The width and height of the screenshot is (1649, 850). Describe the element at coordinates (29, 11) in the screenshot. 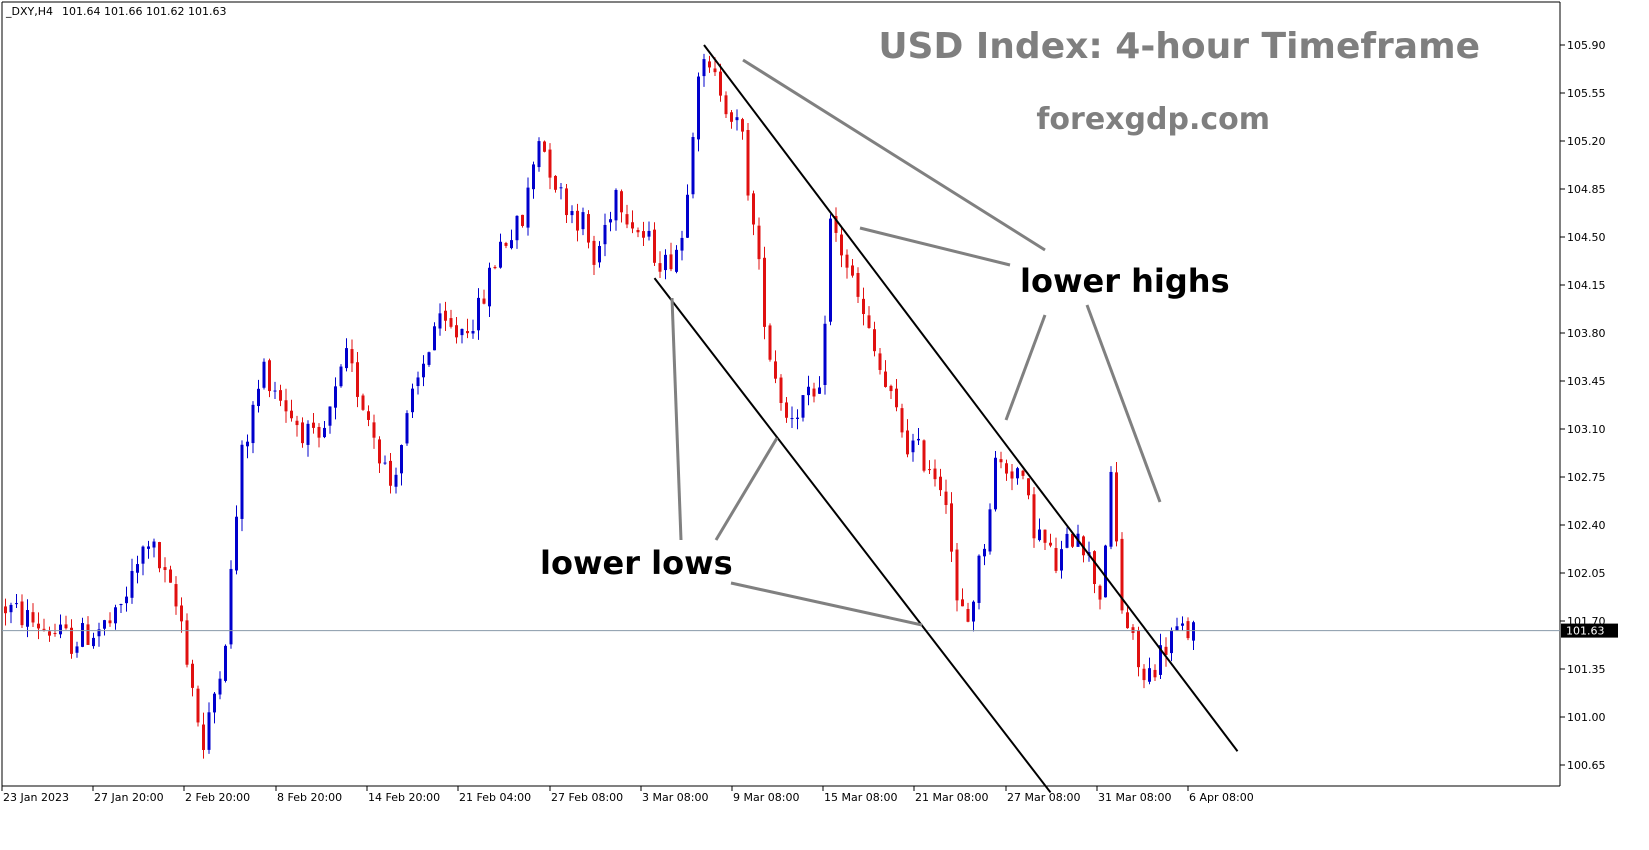

I see `symbol-label: _DXY,H4` at that location.